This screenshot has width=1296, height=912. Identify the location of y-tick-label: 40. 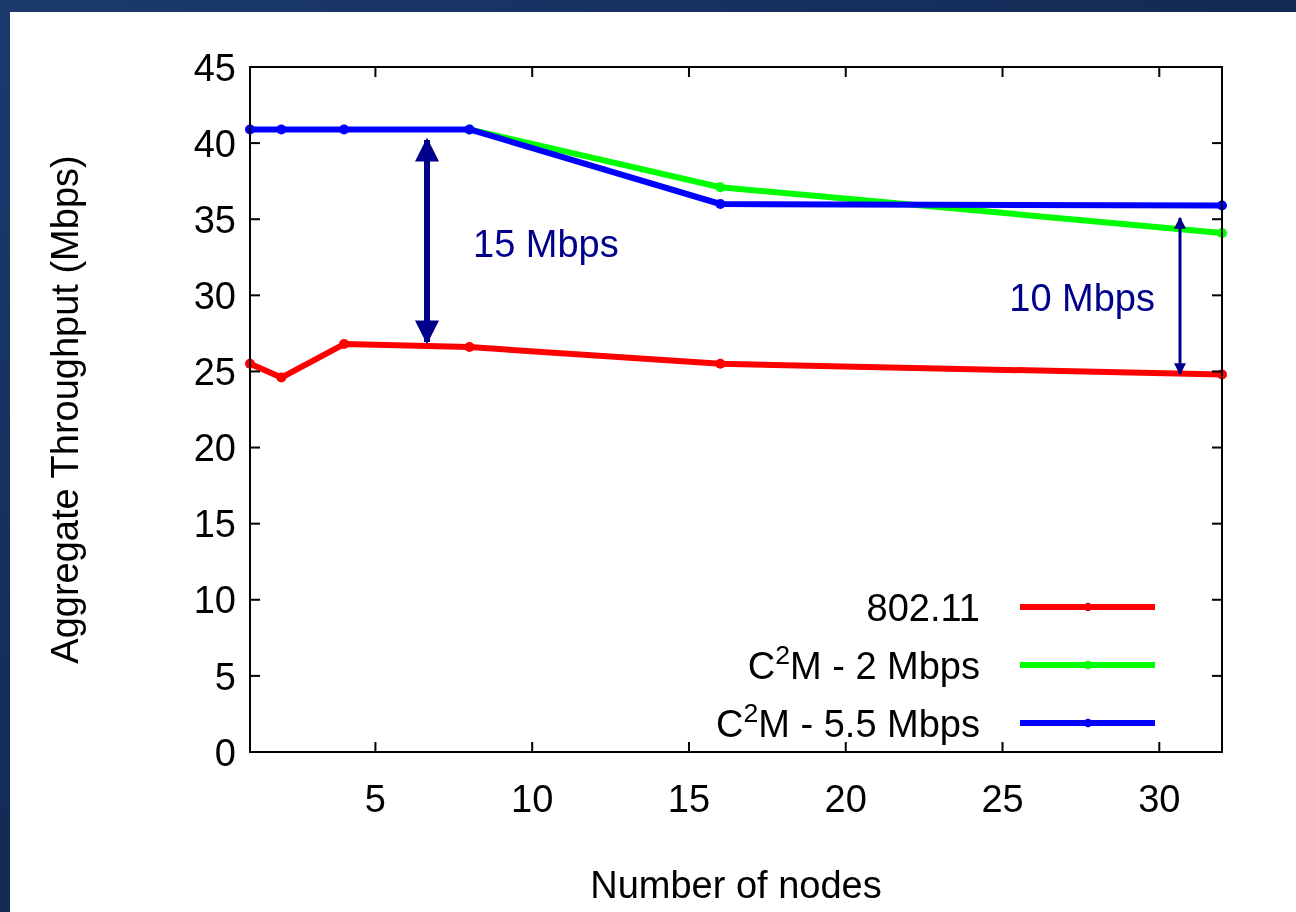
(214, 143).